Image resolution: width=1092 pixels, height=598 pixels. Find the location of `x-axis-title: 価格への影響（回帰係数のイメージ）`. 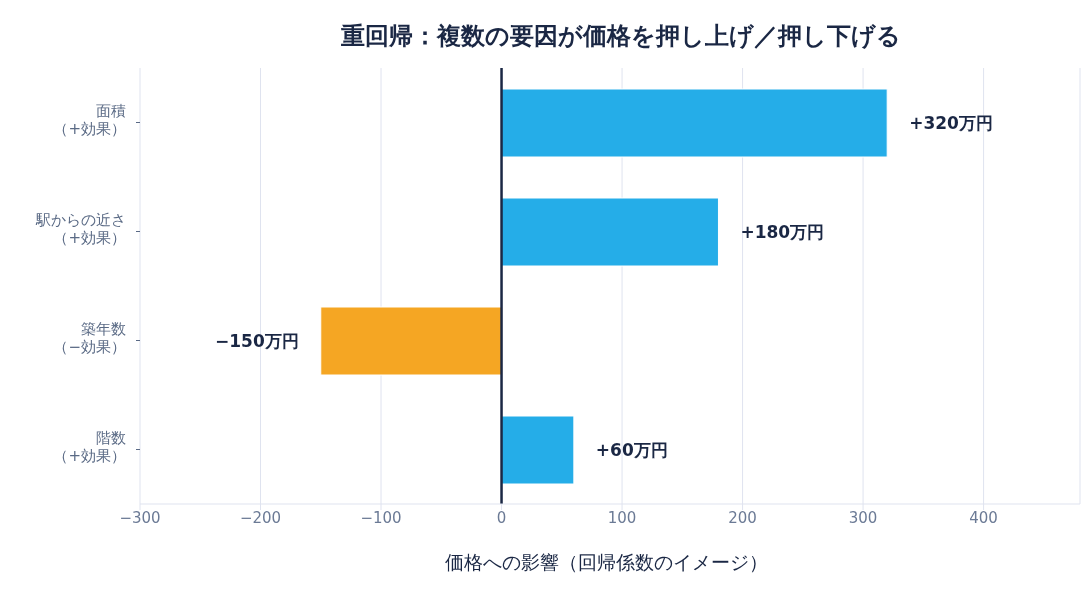

x-axis-title: 価格への影響（回帰係数のイメージ） is located at coordinates (606, 562).